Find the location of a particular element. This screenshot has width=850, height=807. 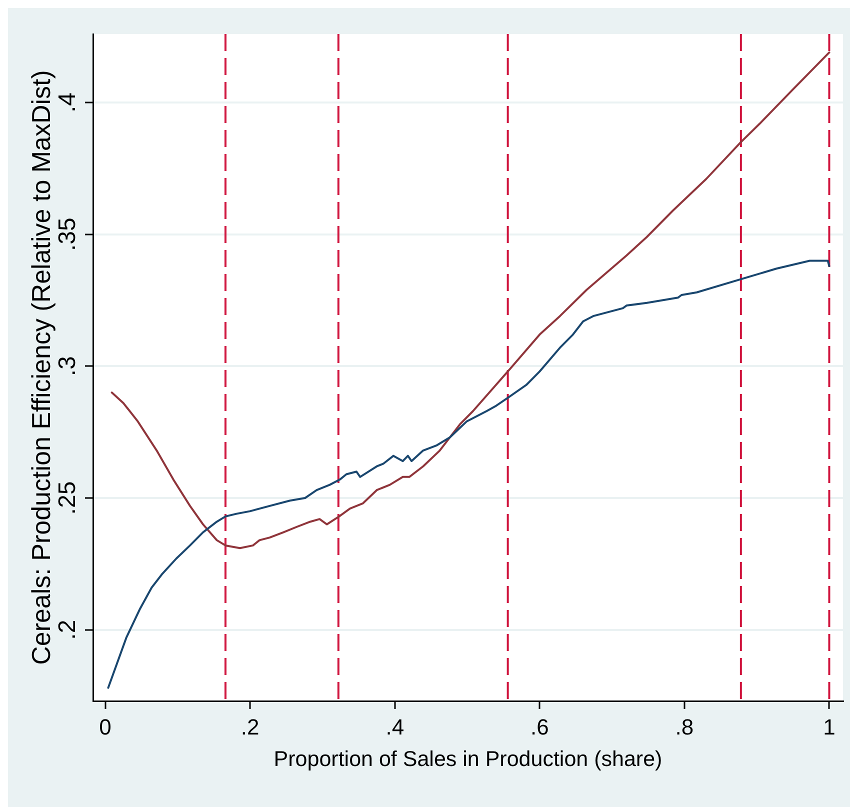

y-tick-label: .35 is located at coordinates (67, 235).